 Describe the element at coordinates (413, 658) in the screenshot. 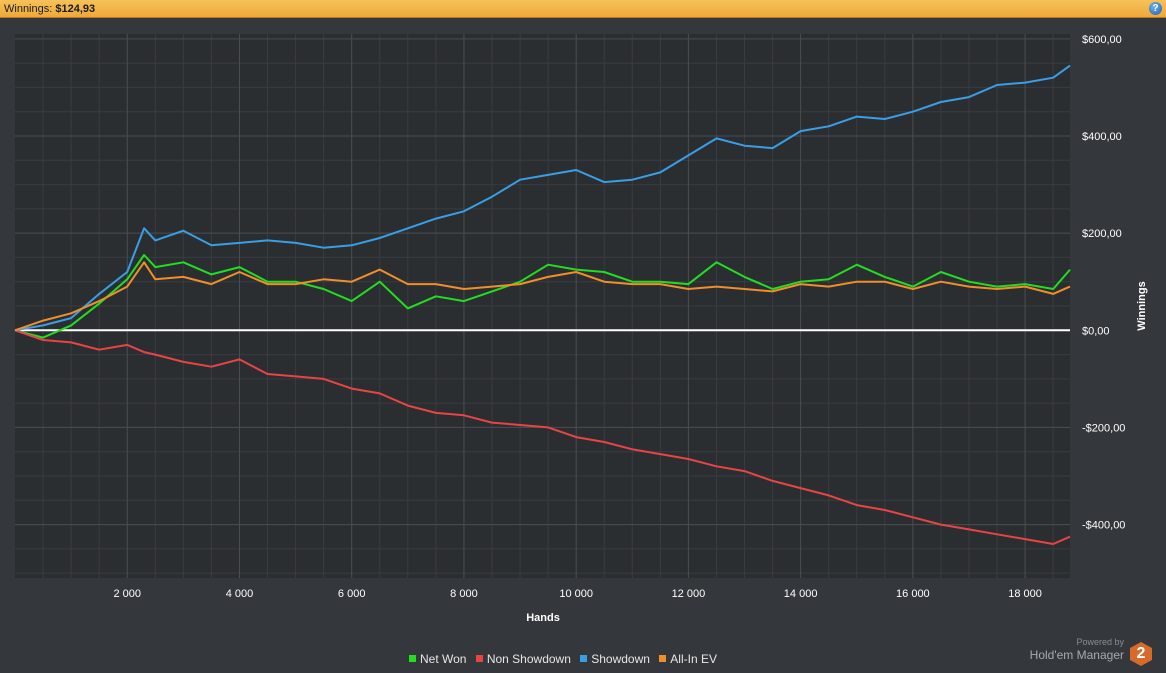

I see `legend-swatch-net-won` at that location.